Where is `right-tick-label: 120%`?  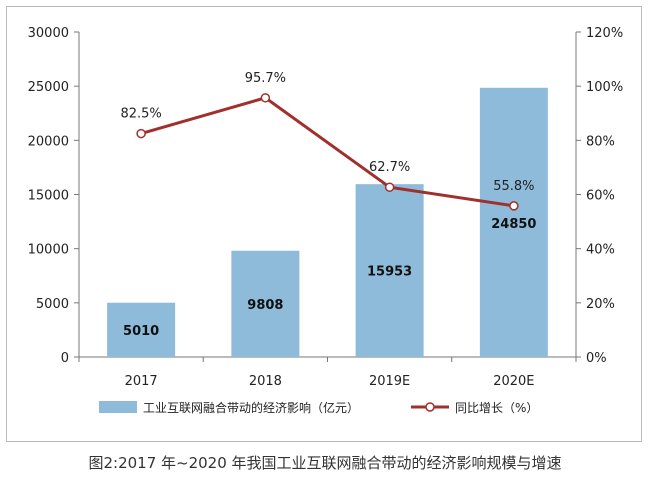 right-tick-label: 120% is located at coordinates (604, 33).